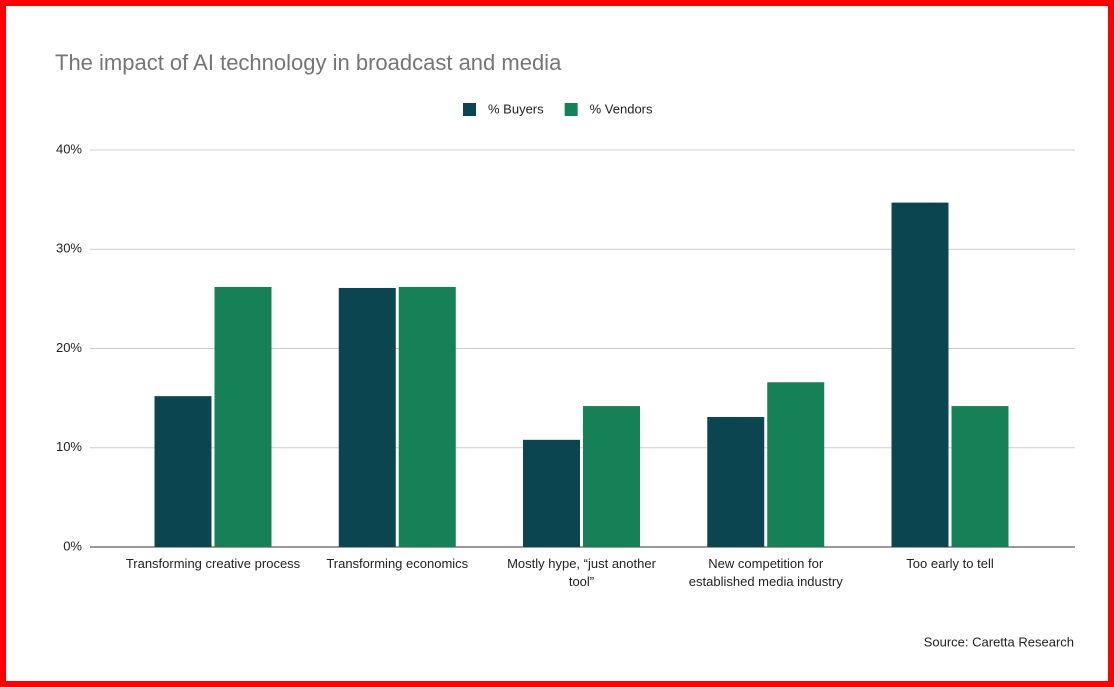 This screenshot has width=1114, height=687. Describe the element at coordinates (621, 108) in the screenshot. I see `legend-label: % Vendors` at that location.